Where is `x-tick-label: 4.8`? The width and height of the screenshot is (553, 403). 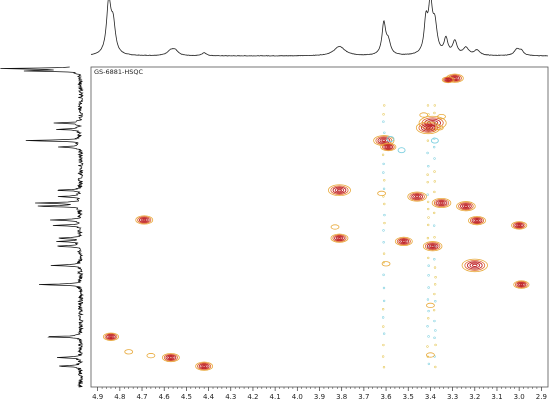
x-tick-label: 4.8 is located at coordinates (119, 397).